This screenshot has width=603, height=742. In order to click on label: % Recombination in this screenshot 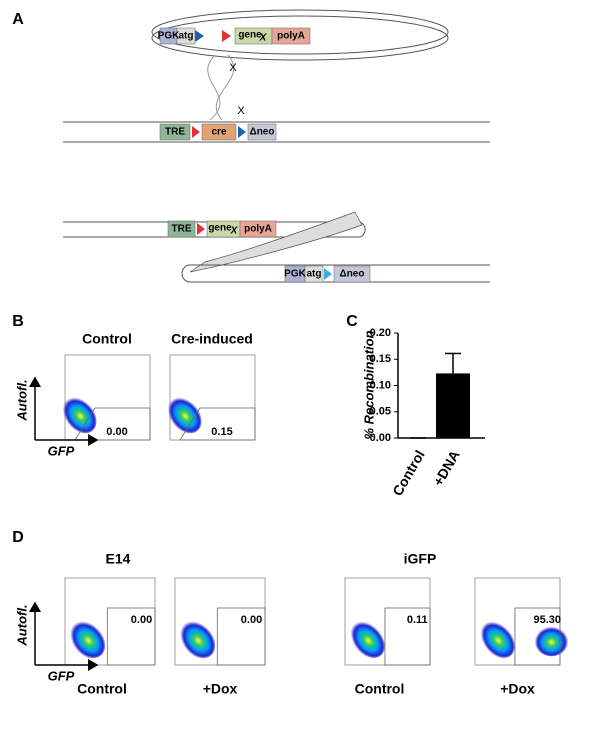, I will do `click(368, 384)`.